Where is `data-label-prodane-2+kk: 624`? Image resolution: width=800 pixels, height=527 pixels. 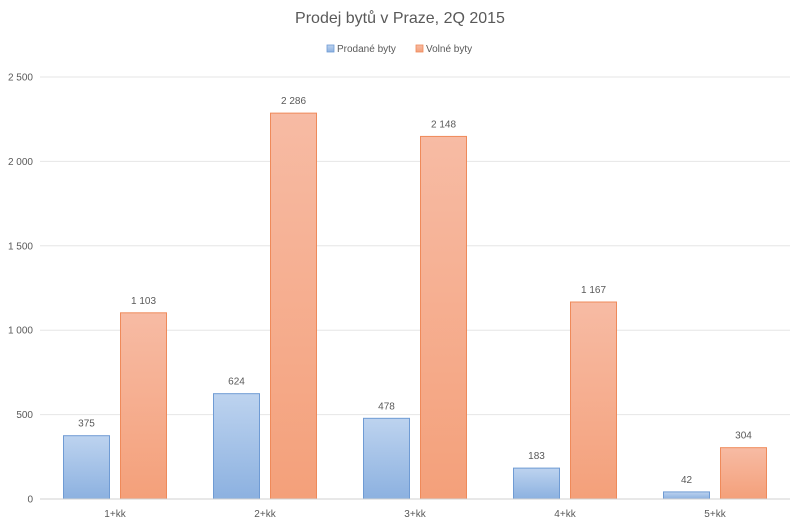 data-label-prodane-2+kk: 624 is located at coordinates (236, 382).